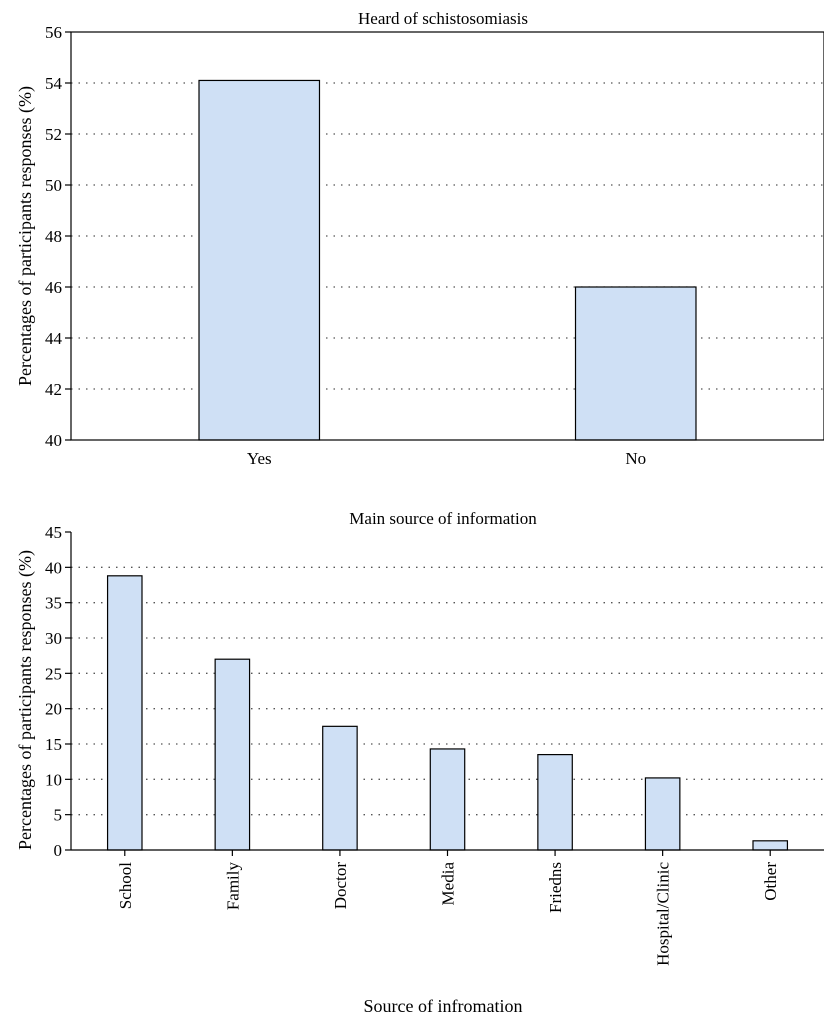 This screenshot has height=1021, width=824. Describe the element at coordinates (232, 754) in the screenshot. I see `c2-bar-family` at that location.